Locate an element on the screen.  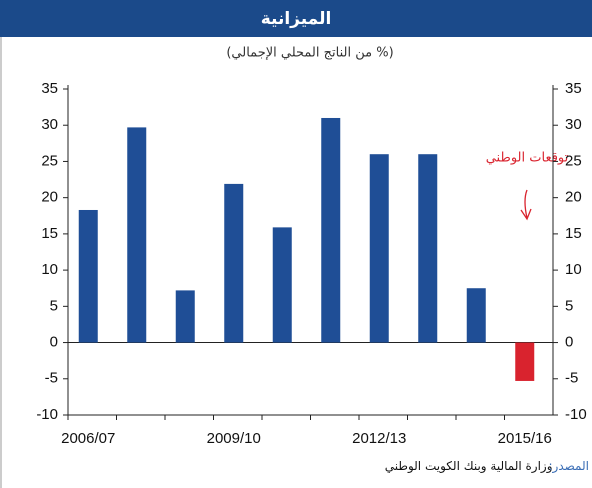
x-tick-label: 2006/07 is located at coordinates (88, 438).